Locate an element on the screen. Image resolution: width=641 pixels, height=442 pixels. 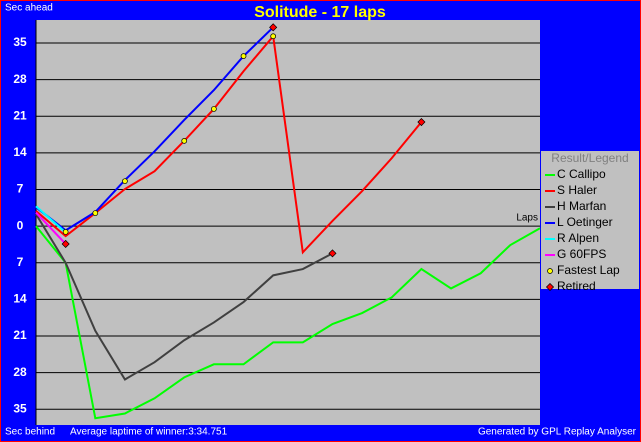
y-tick-label: 0 is located at coordinates (20, 225).